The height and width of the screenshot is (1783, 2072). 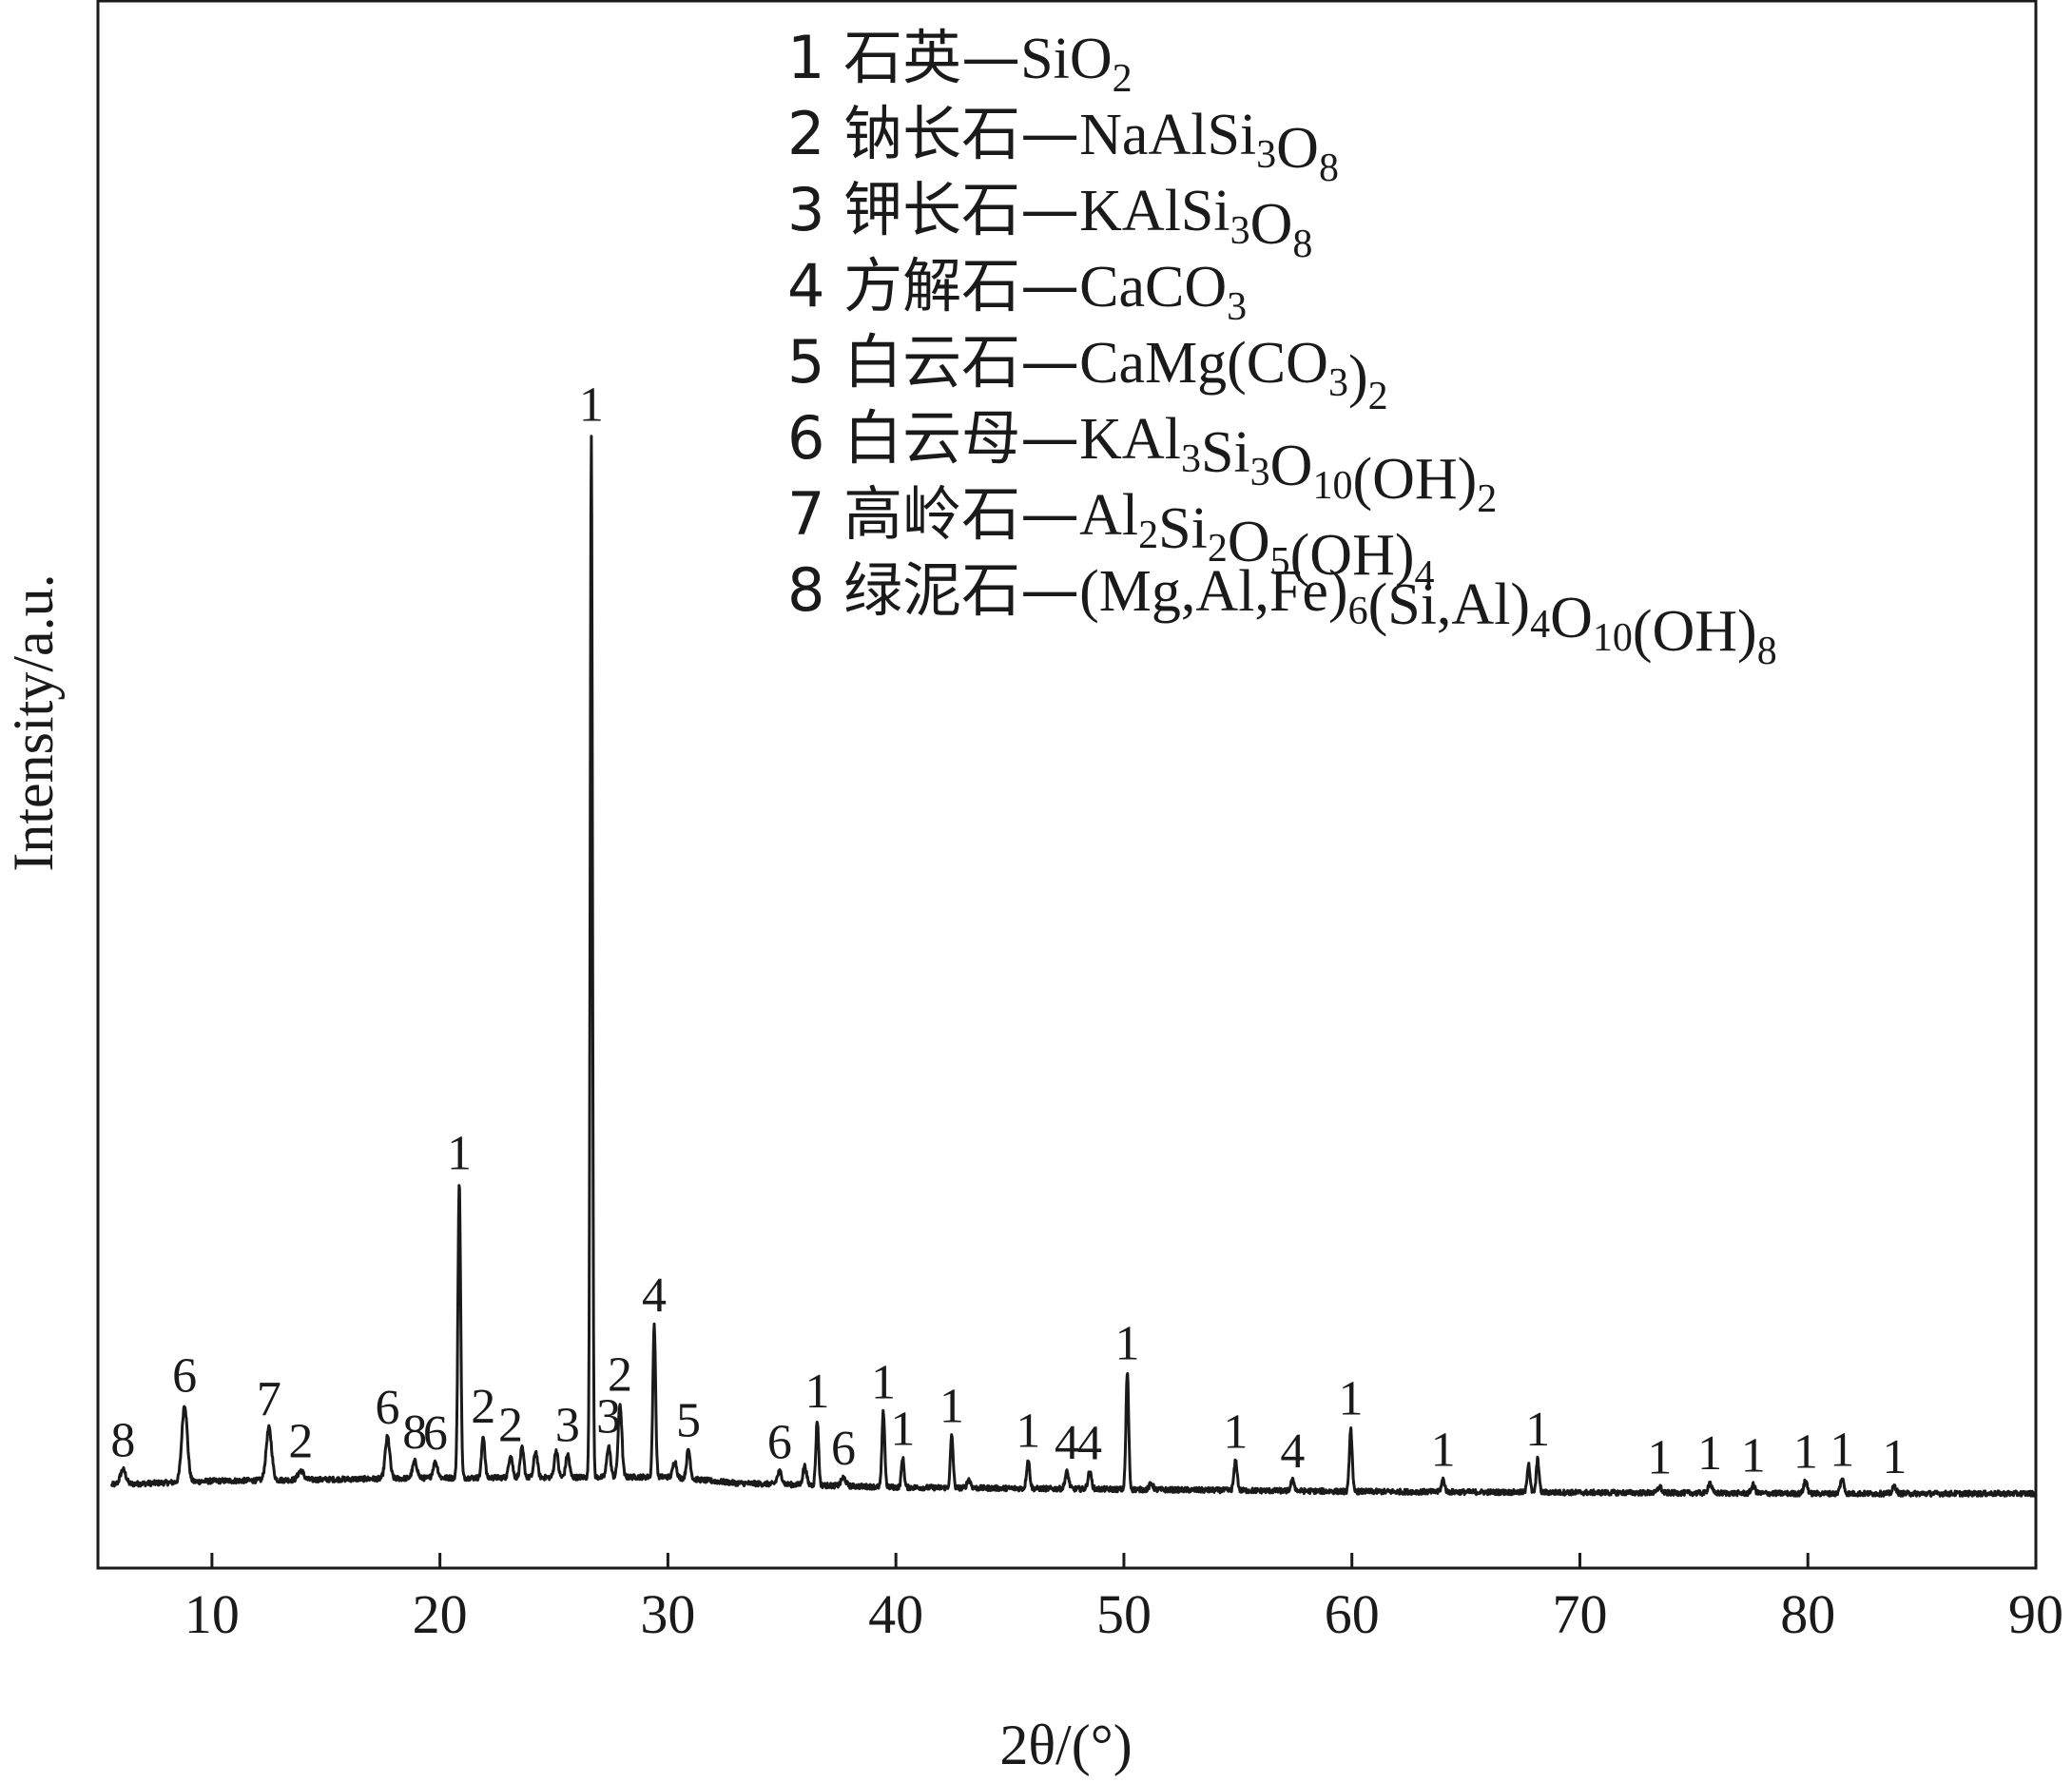 I want to click on x-tick-label: 60, so click(x=1352, y=1614).